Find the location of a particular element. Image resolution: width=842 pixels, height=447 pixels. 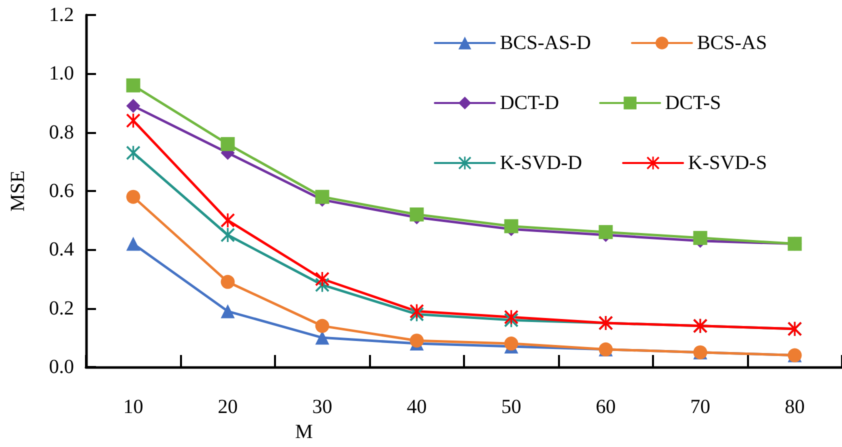

legend-label: K-SVD-S is located at coordinates (727, 163).